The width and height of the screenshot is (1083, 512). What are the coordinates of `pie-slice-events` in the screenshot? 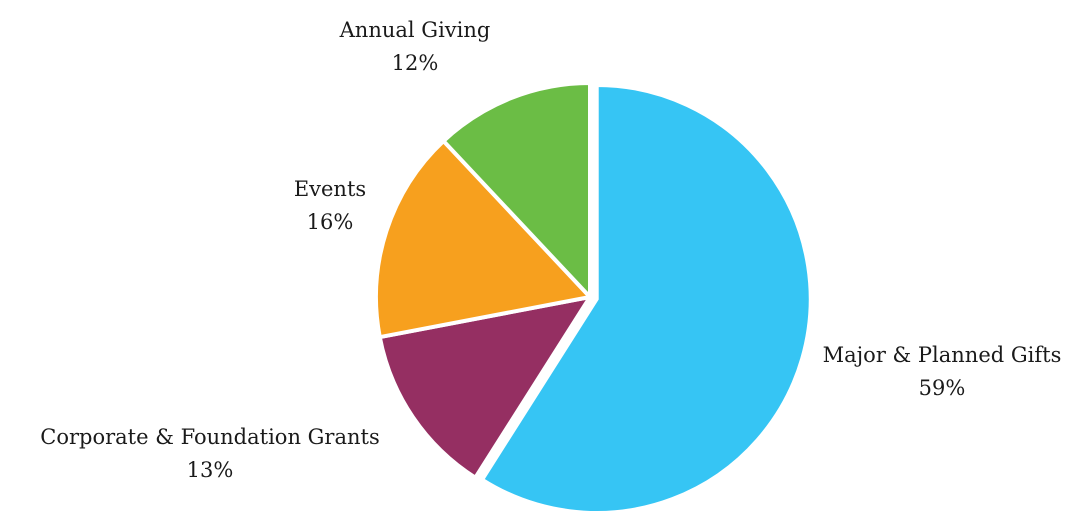 It's located at (484, 239).